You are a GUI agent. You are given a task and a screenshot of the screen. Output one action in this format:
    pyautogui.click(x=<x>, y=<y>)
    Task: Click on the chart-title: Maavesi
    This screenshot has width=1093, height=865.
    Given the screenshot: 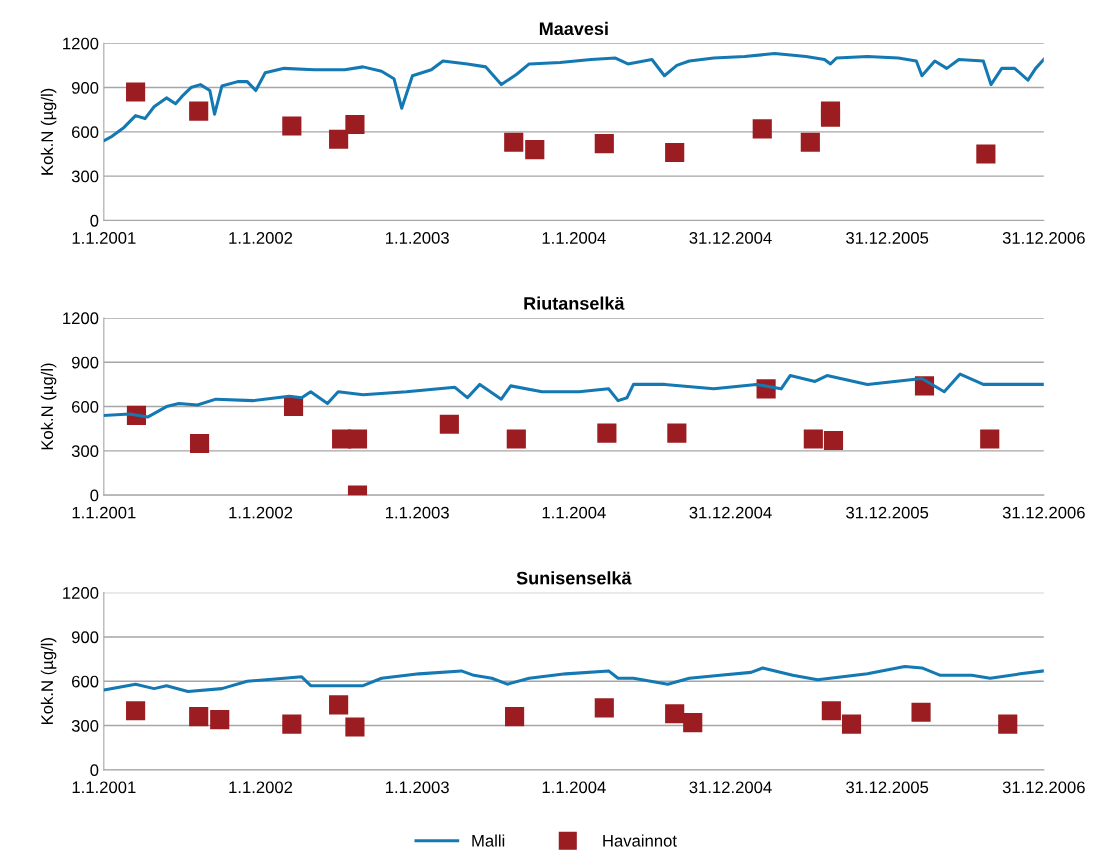 What is the action you would take?
    pyautogui.click(x=573, y=28)
    